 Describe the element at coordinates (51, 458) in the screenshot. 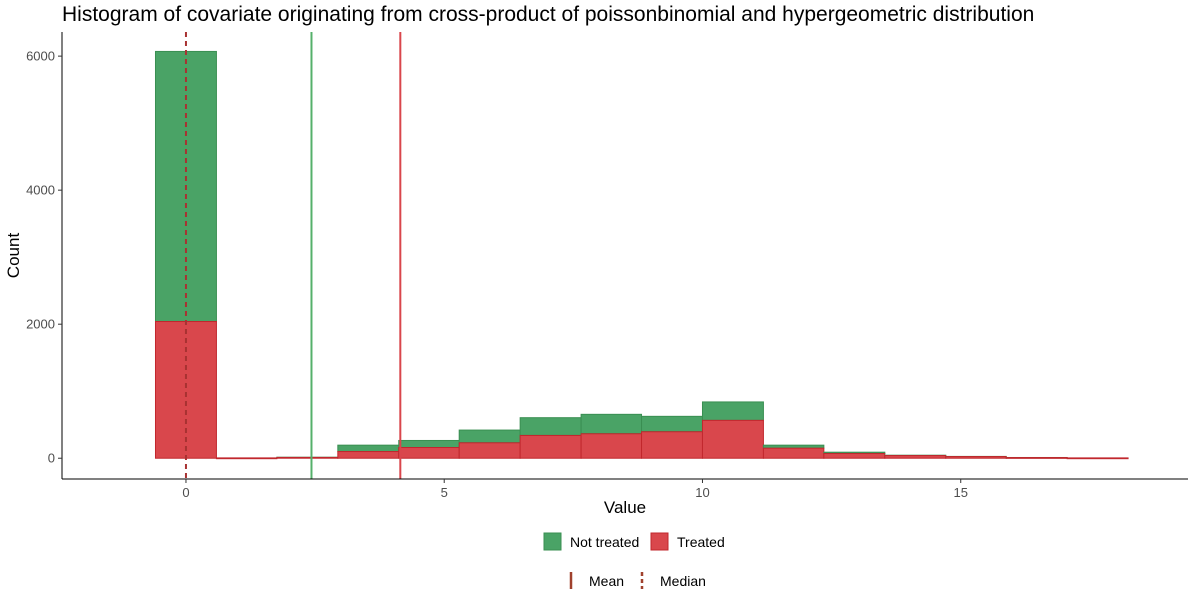

I see `y-tick-label-0: 0` at that location.